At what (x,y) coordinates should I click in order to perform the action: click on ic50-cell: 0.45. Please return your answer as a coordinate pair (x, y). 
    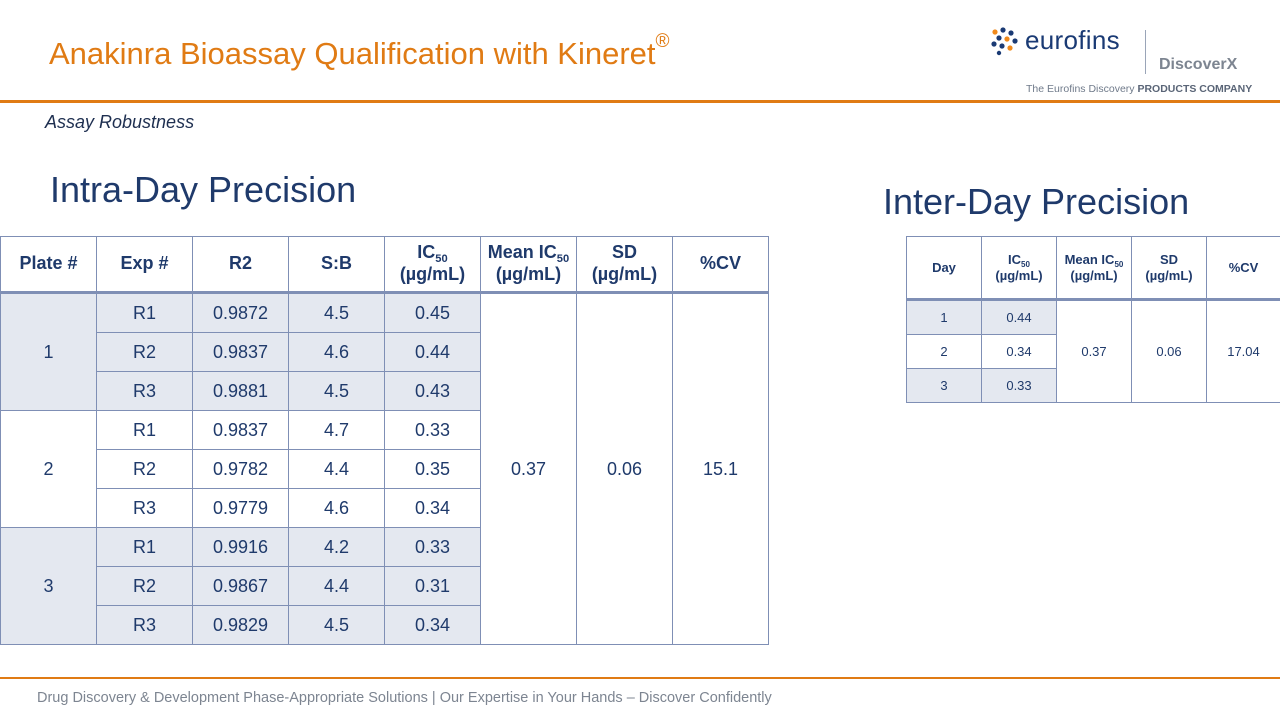
    Looking at the image, I should click on (432, 312).